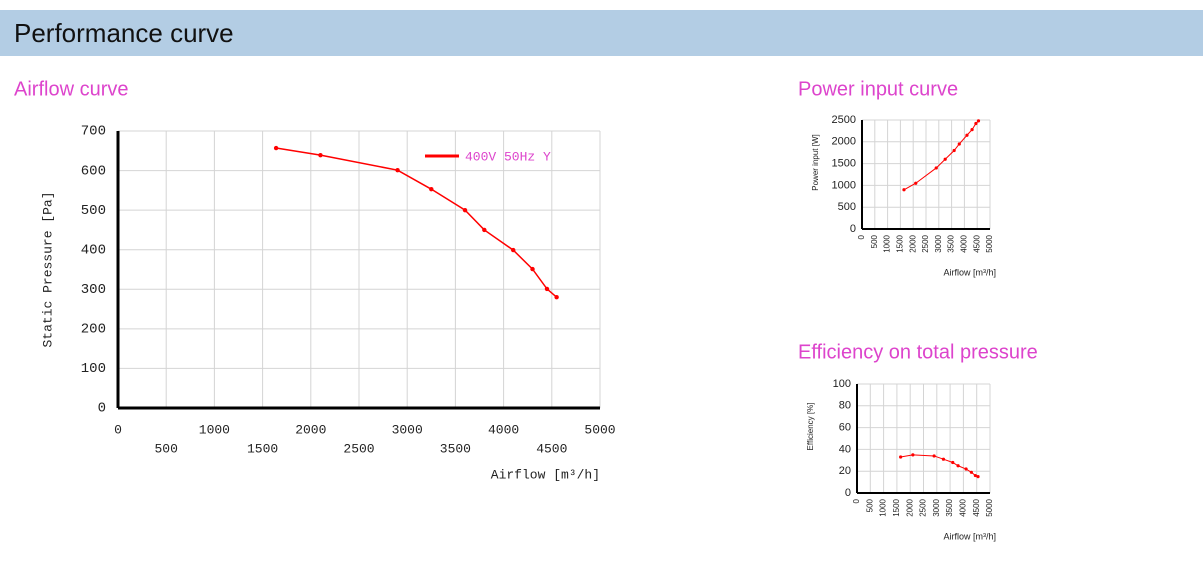 This screenshot has height=566, width=1203. What do you see at coordinates (508, 156) in the screenshot?
I see `legend-label: 400V 50Hz Y` at bounding box center [508, 156].